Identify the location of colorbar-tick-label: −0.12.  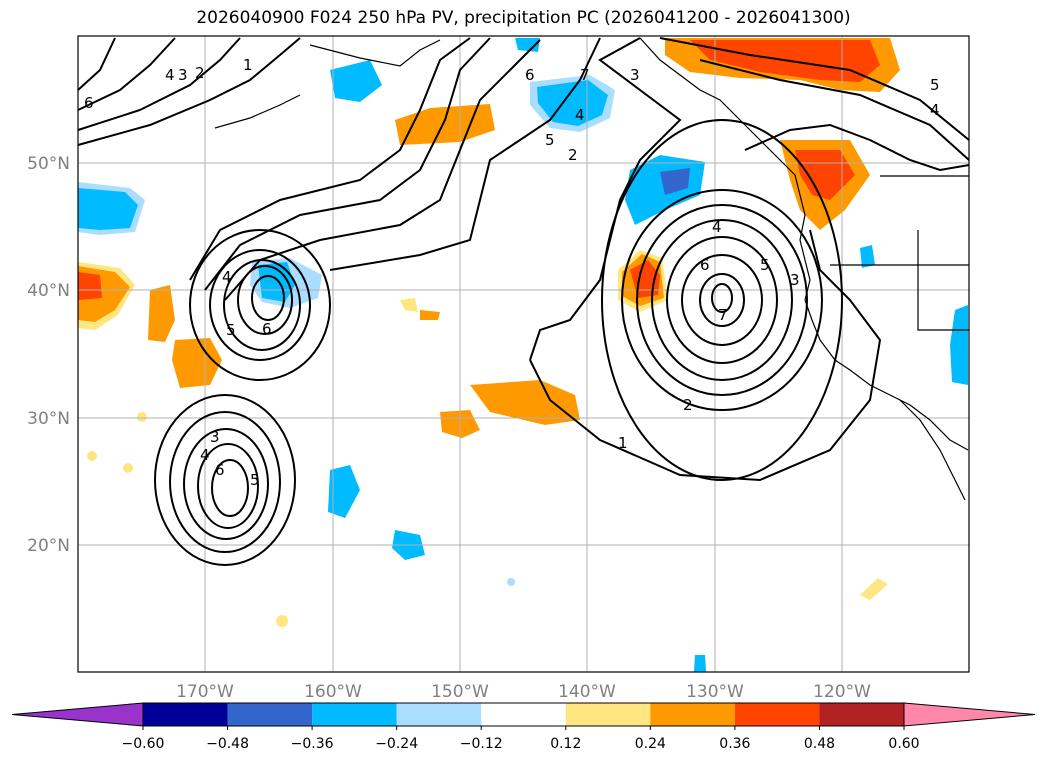
(481, 744).